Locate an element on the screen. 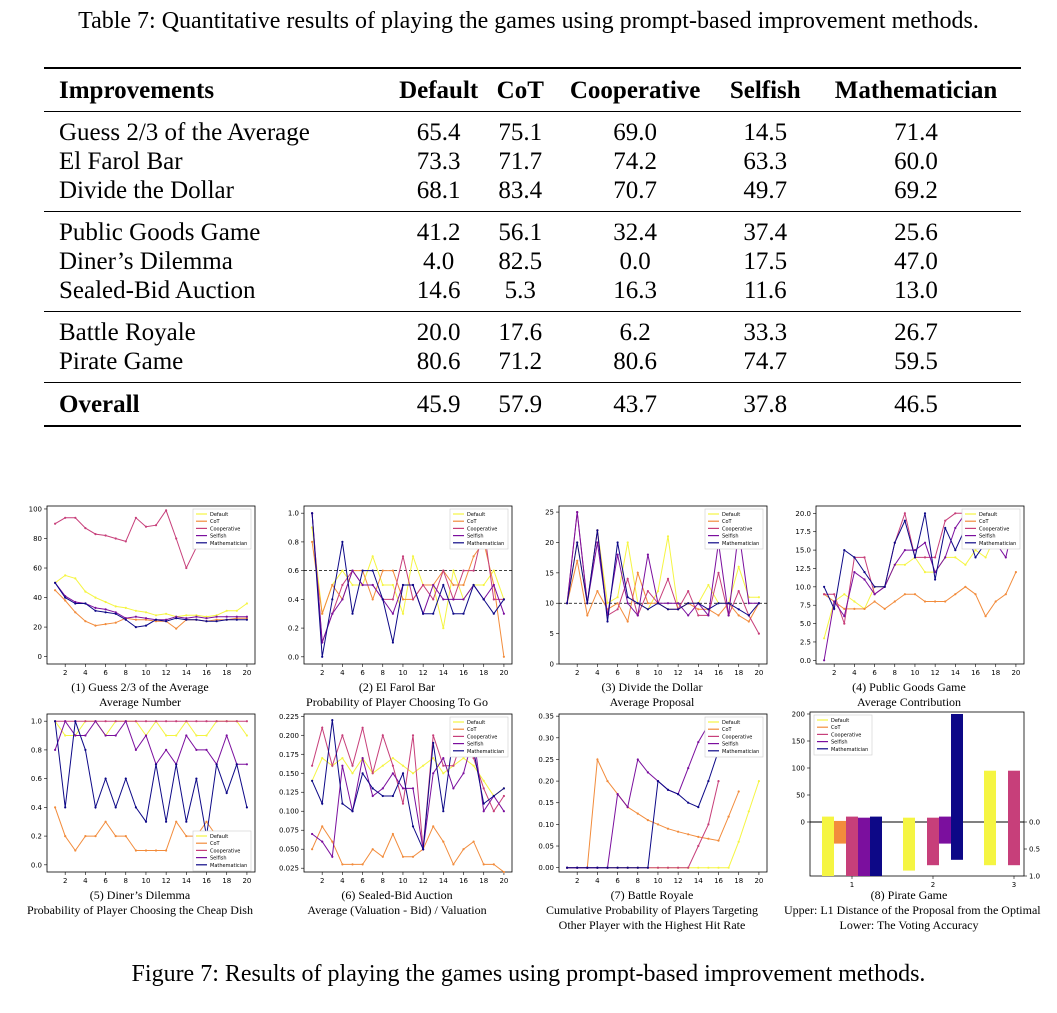  game-name-cell: Public Goods Game is located at coordinates (160, 232).